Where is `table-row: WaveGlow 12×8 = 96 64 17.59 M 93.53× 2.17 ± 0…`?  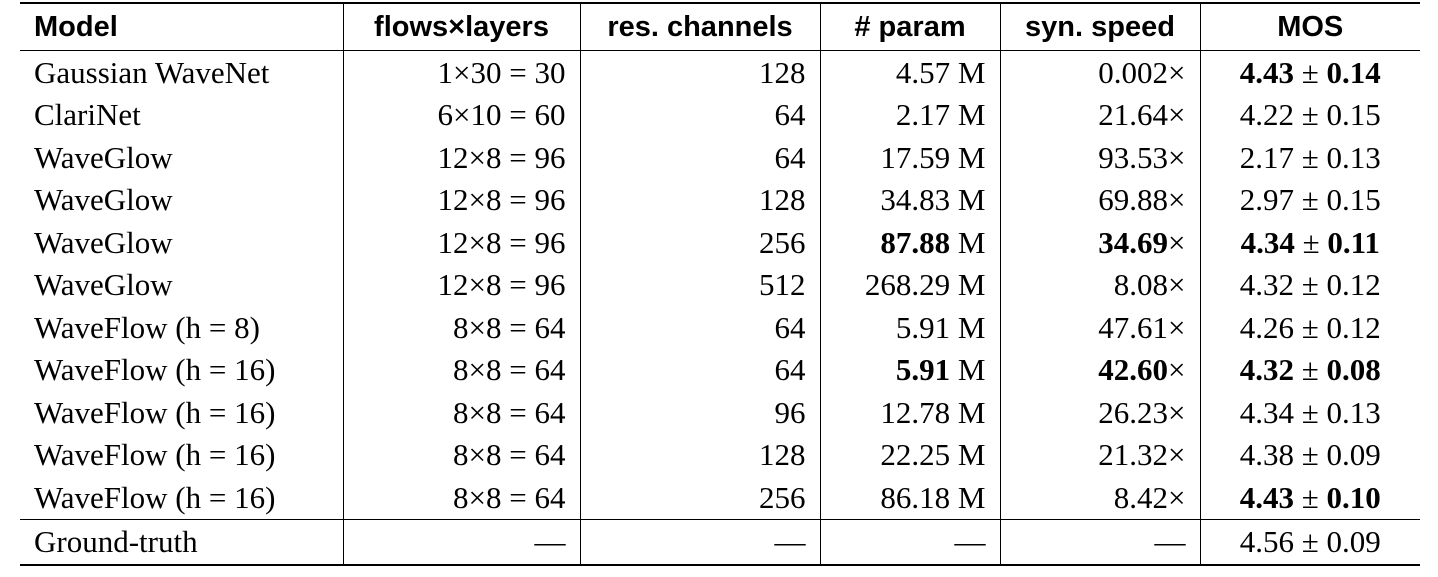 table-row: WaveGlow 12×8 = 96 64 17.59 M 93.53× 2.17 ± 0… is located at coordinates (720, 157).